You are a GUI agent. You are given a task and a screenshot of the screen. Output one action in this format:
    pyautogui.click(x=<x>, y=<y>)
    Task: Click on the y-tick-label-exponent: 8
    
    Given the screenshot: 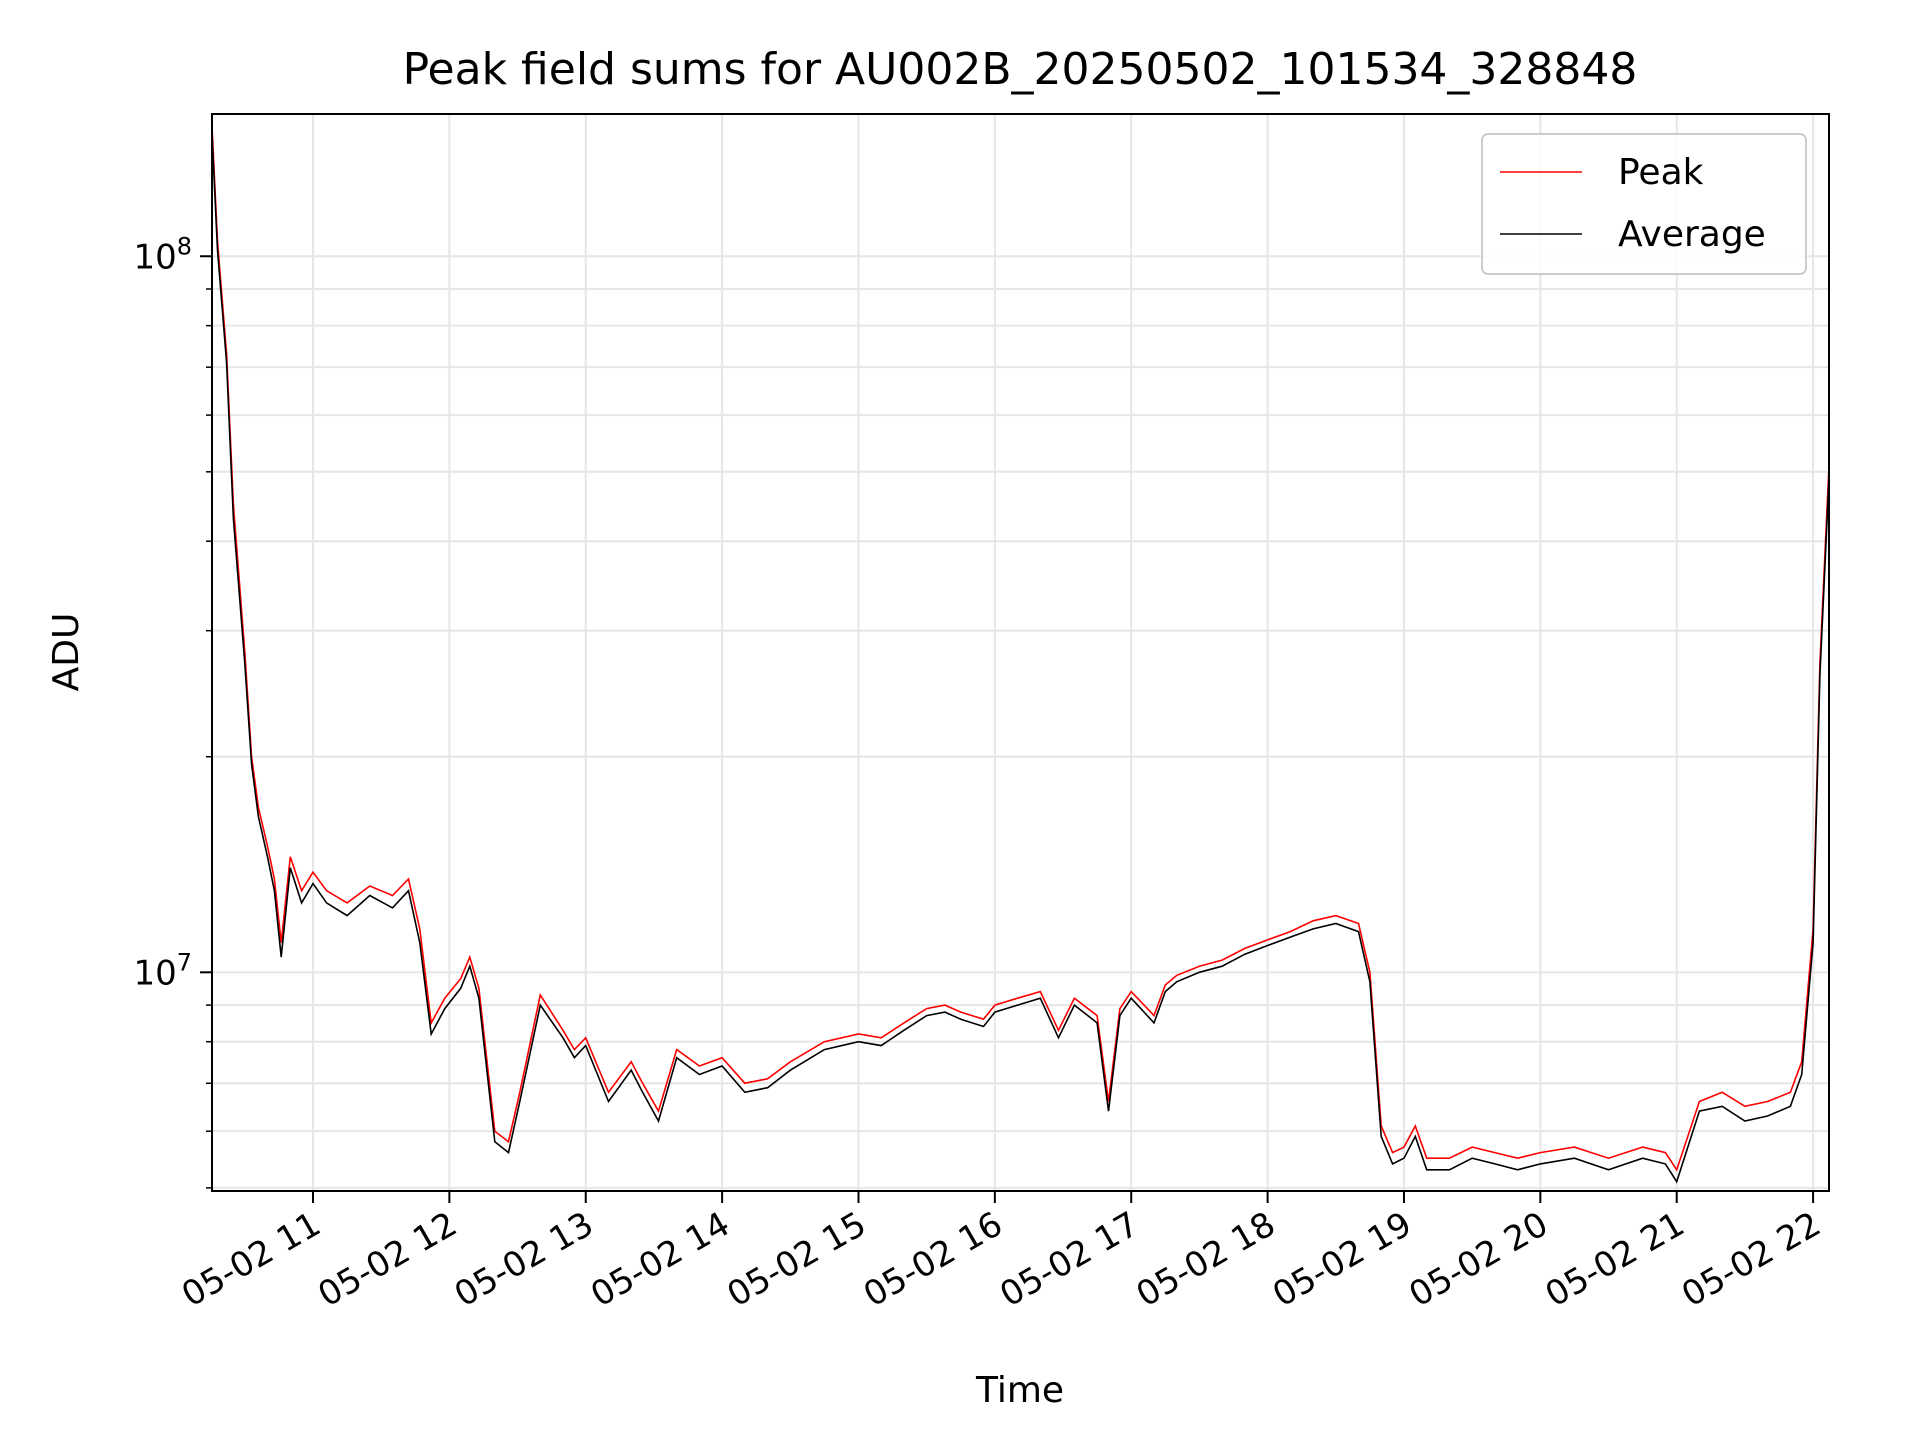 What is the action you would take?
    pyautogui.click(x=184, y=246)
    